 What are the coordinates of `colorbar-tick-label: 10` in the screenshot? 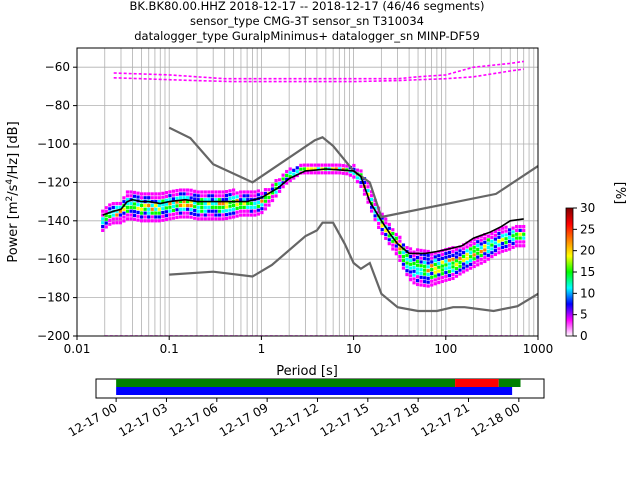 It's located at (587, 293).